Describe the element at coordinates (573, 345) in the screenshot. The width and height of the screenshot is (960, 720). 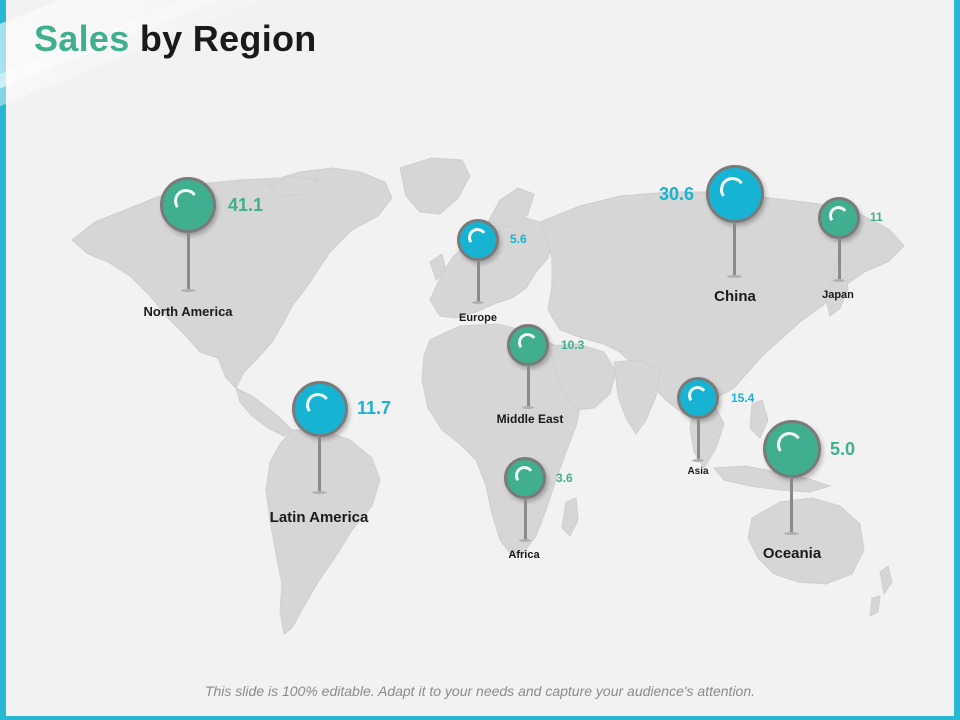
I see `value-middle-east: 10.3` at that location.